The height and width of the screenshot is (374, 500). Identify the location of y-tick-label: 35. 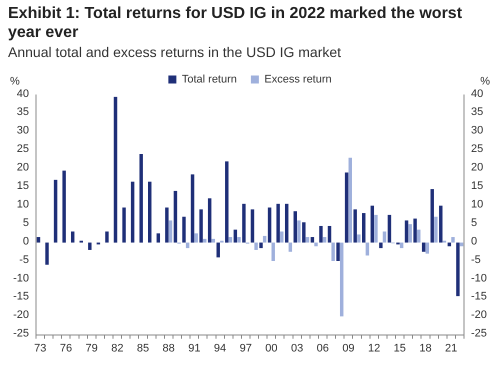
(22, 112).